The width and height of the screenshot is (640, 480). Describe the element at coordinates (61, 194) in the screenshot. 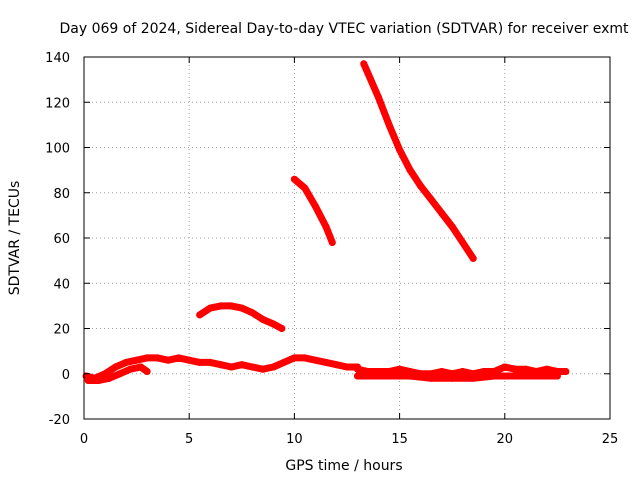

I see `y-tick-label: 80` at that location.